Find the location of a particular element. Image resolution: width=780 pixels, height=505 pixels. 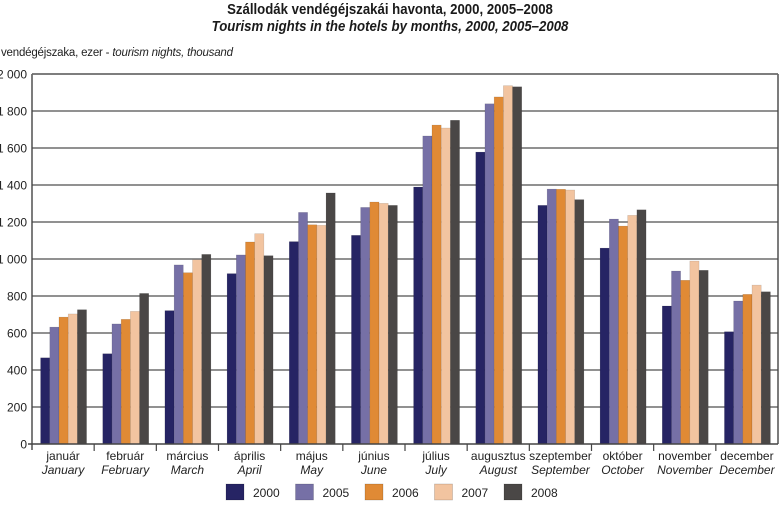

x-label-hu: március is located at coordinates (187, 456).